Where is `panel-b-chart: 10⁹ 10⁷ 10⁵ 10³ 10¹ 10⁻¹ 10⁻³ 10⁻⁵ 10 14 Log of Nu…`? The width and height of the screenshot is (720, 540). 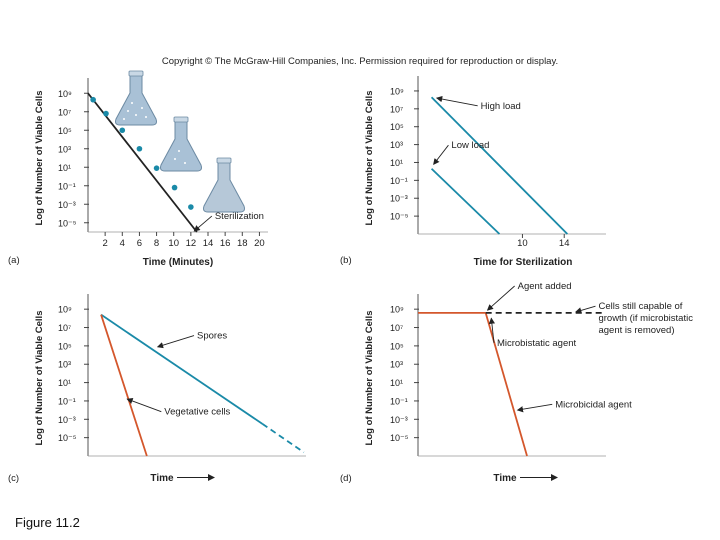 panel-b-chart: 10⁹ 10⁷ 10⁵ 10³ 10¹ 10⁻¹ 10⁻³ 10⁻⁵ 10 14 Log of Nu… is located at coordinates (473, 172).